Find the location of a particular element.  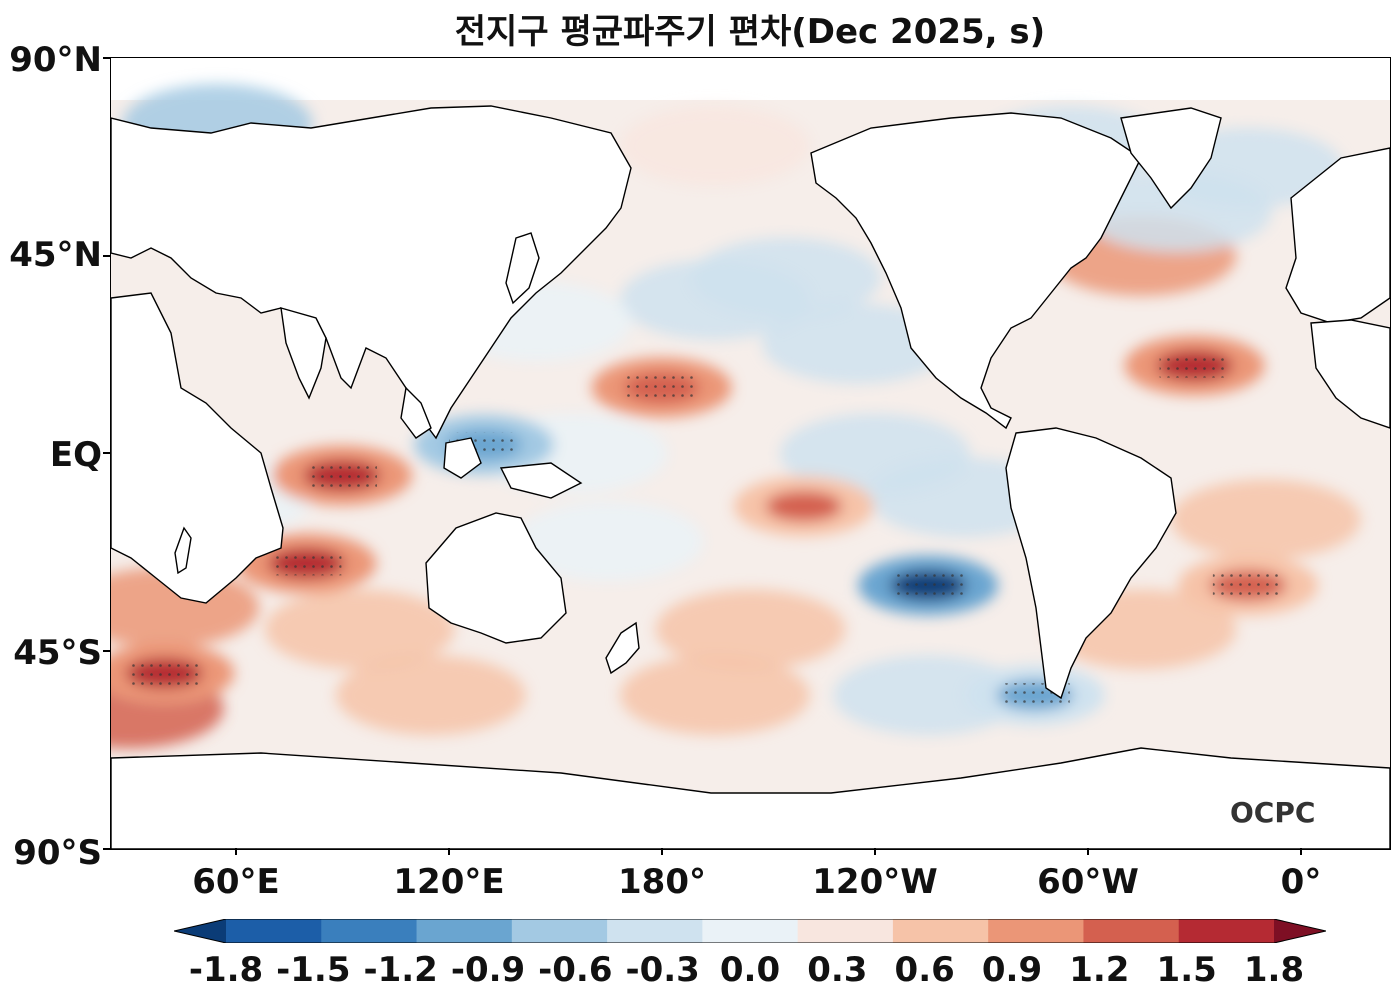

colorbar-extend-low is located at coordinates (200, 931).